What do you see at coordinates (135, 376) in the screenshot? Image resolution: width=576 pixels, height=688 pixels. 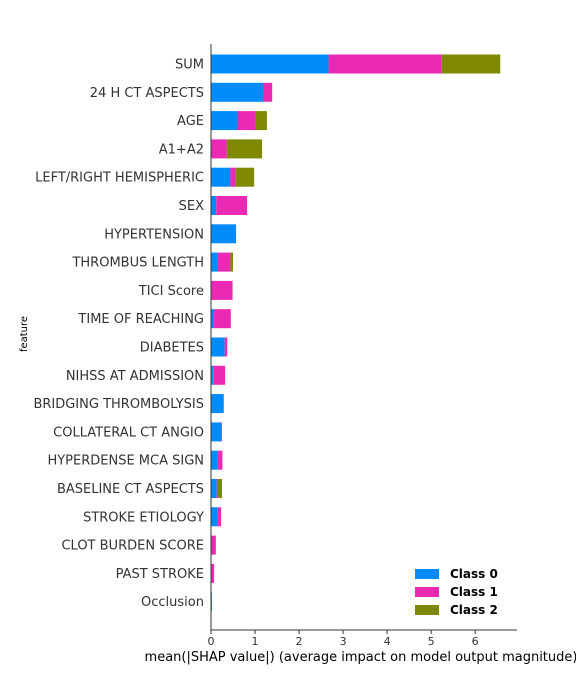 I see `feature-label-nihss-at-admission: NIHSS AT ADMISSION` at bounding box center [135, 376].